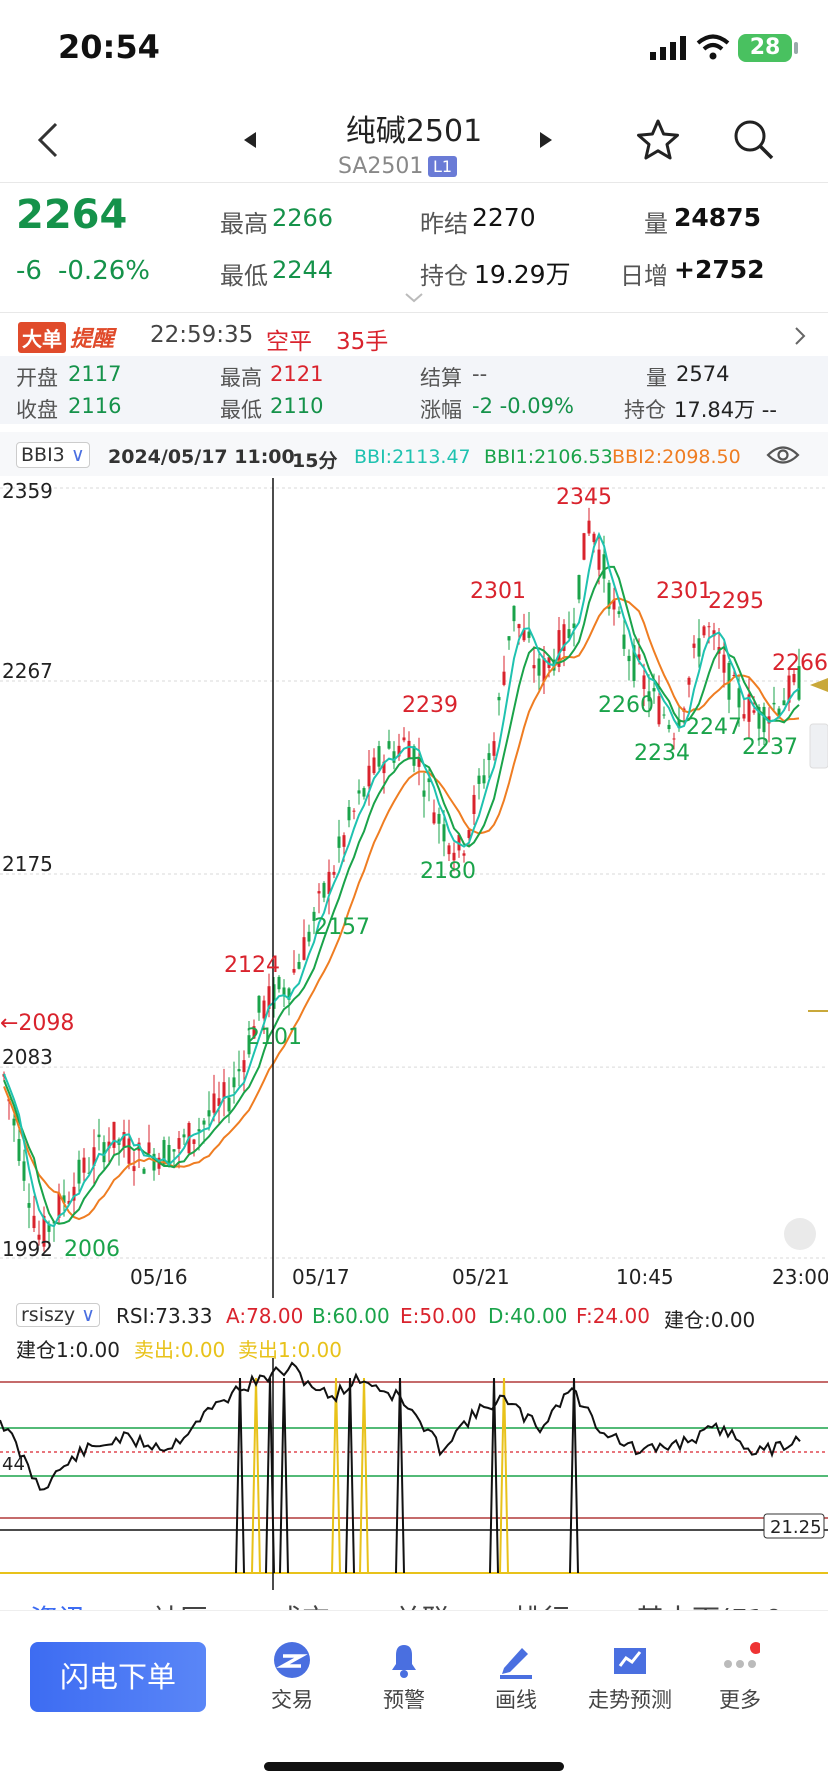  What do you see at coordinates (725, 410) in the screenshot?
I see `bar-oi-value: 17.84万 --` at bounding box center [725, 410].